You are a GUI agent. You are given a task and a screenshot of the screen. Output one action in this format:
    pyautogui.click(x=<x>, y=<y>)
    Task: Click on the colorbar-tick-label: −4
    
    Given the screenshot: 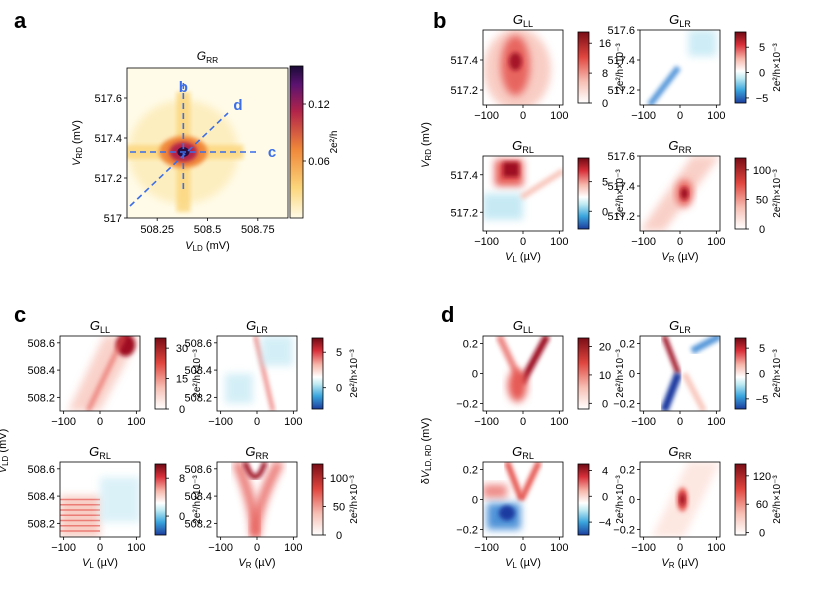 What is the action you would take?
    pyautogui.click(x=605, y=523)
    